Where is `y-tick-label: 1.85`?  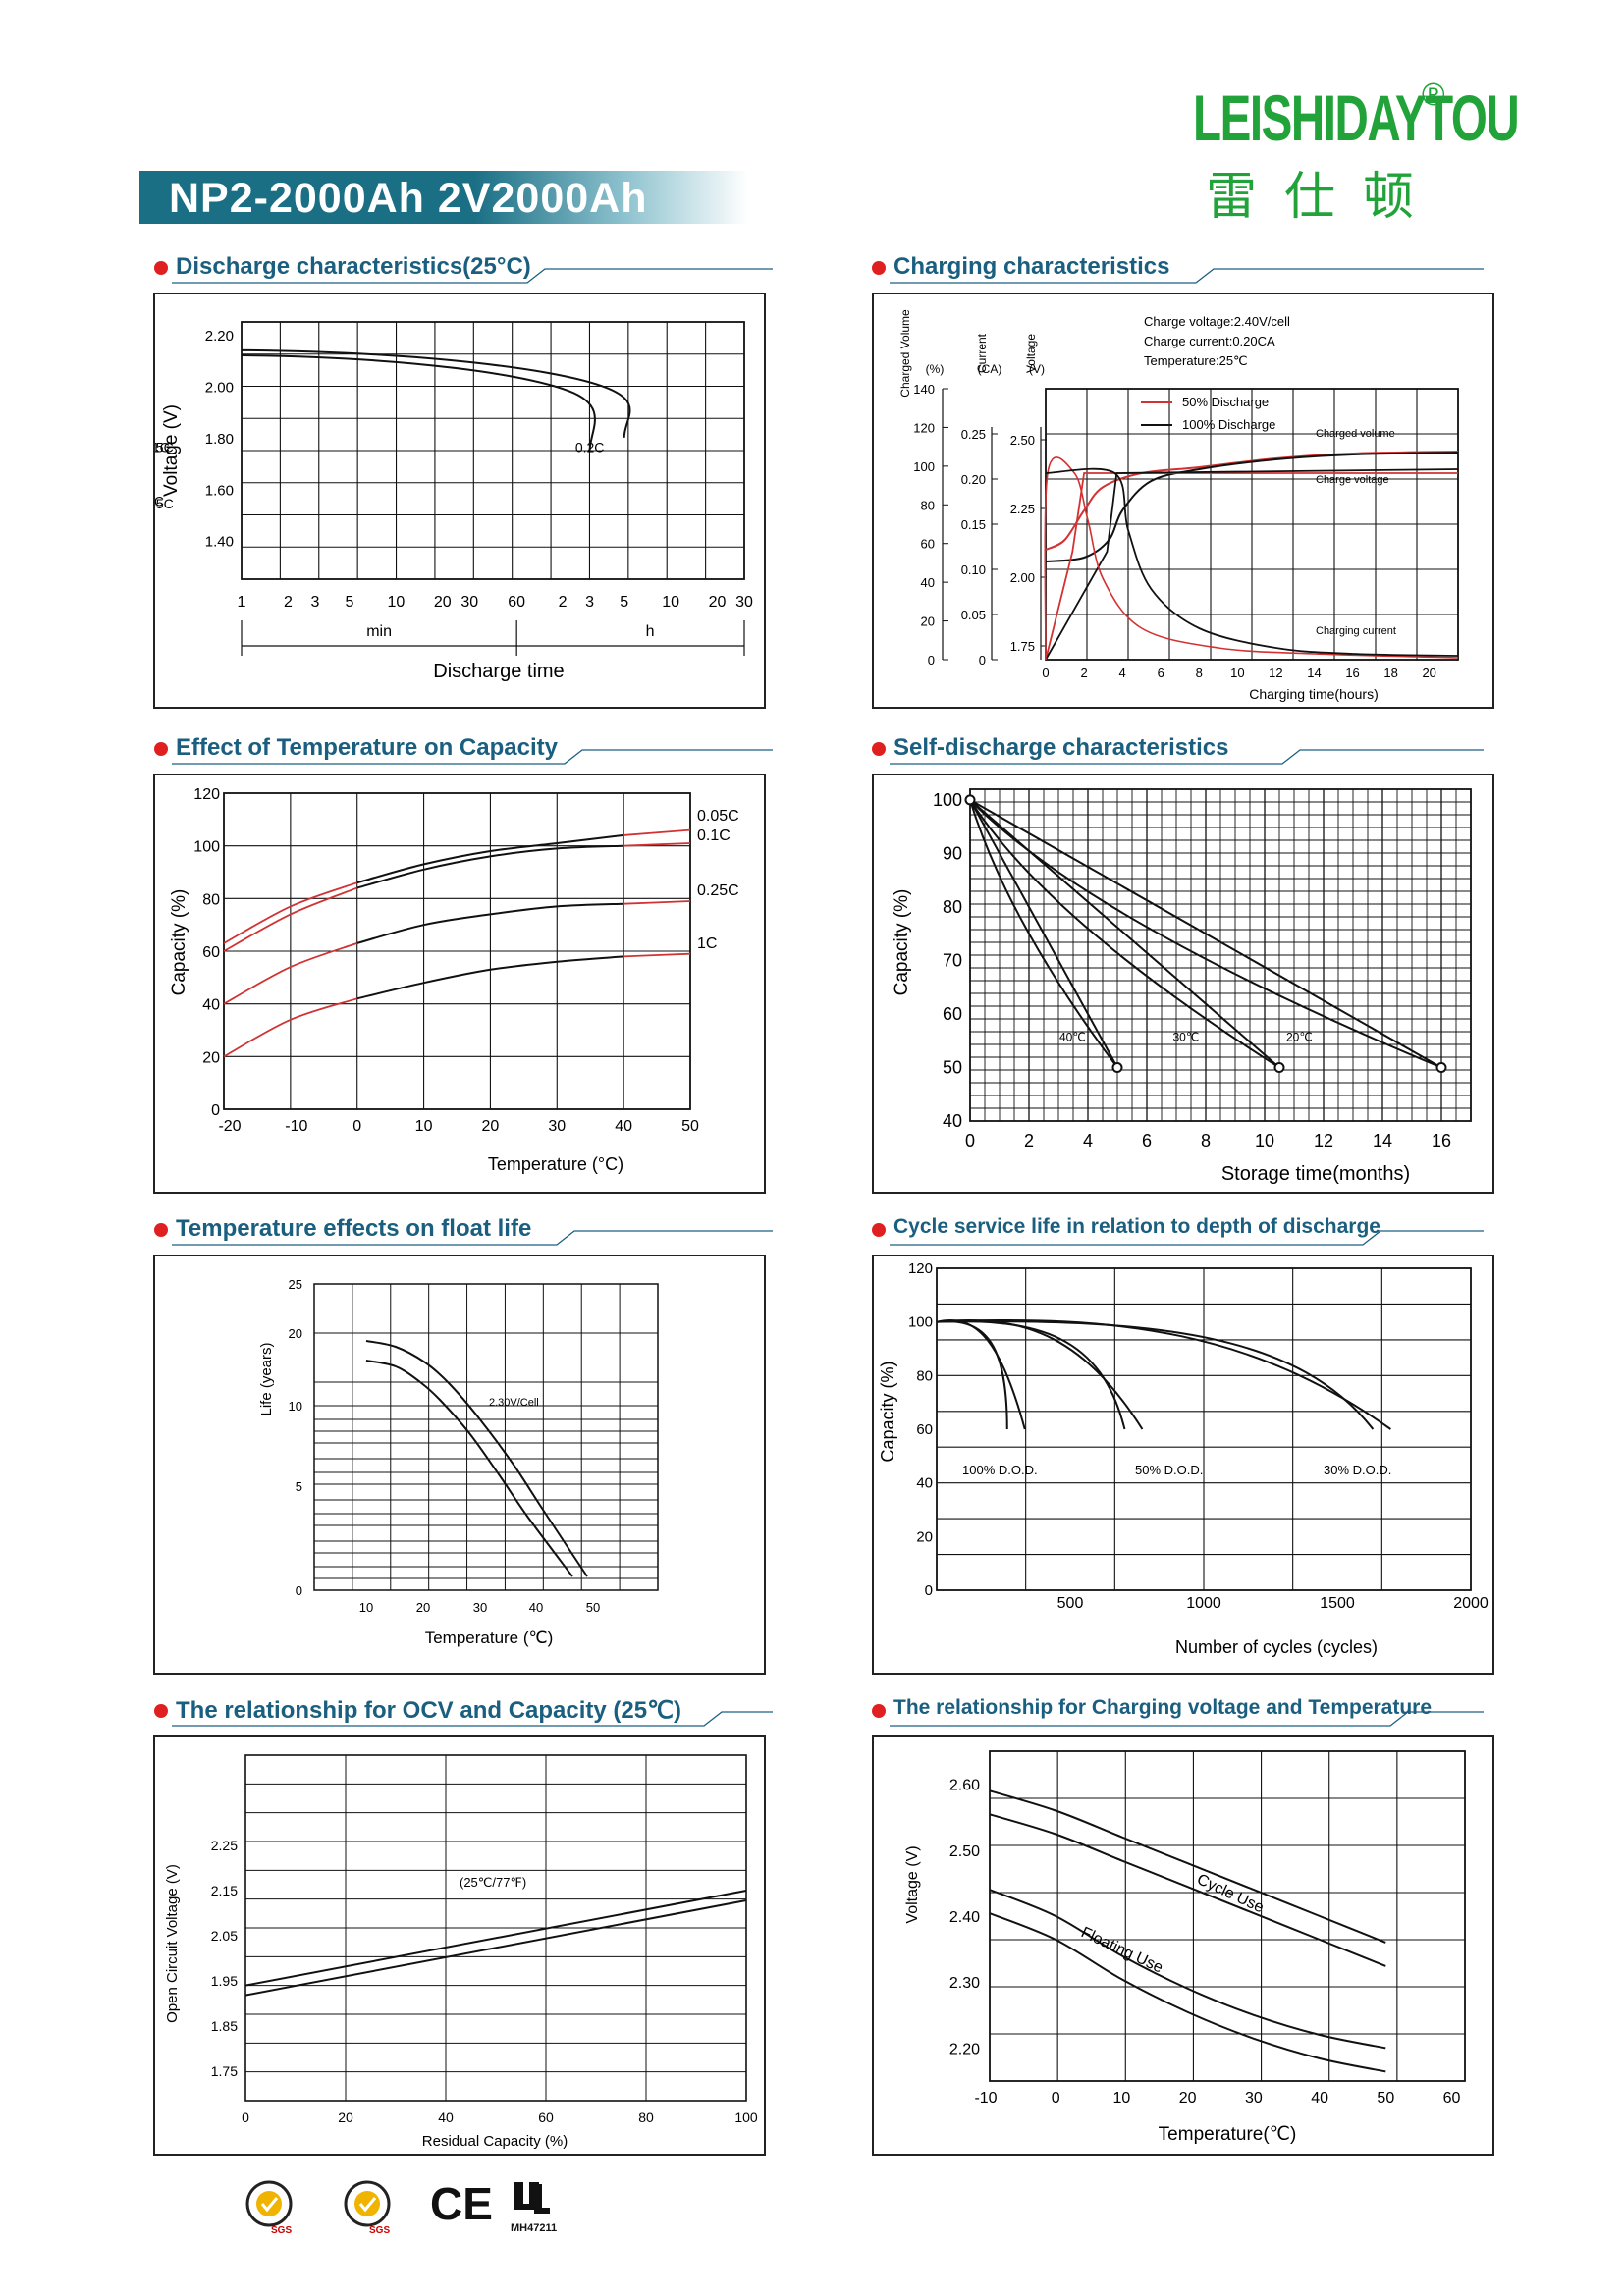 y-tick-label: 1.85 is located at coordinates (224, 2026).